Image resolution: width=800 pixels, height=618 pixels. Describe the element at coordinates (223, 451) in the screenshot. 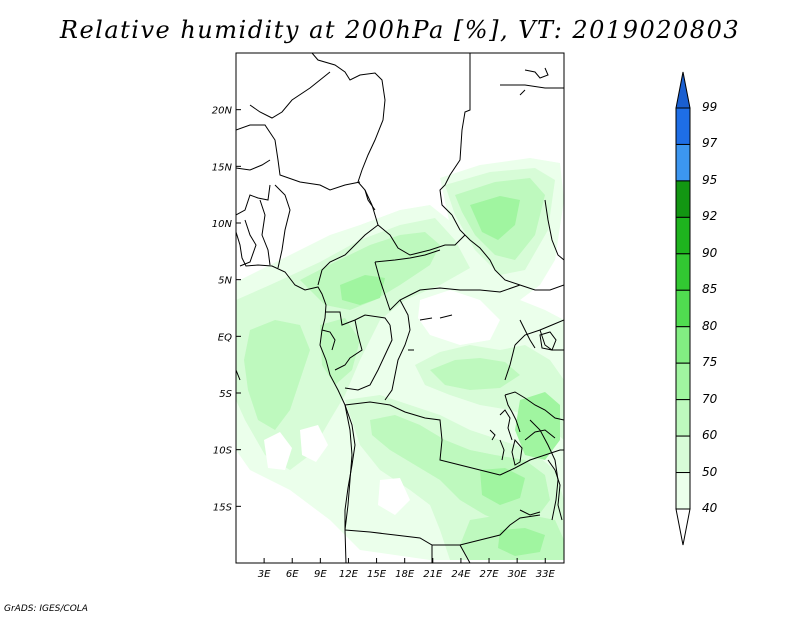

I see `lat-tick-label: 10S` at that location.